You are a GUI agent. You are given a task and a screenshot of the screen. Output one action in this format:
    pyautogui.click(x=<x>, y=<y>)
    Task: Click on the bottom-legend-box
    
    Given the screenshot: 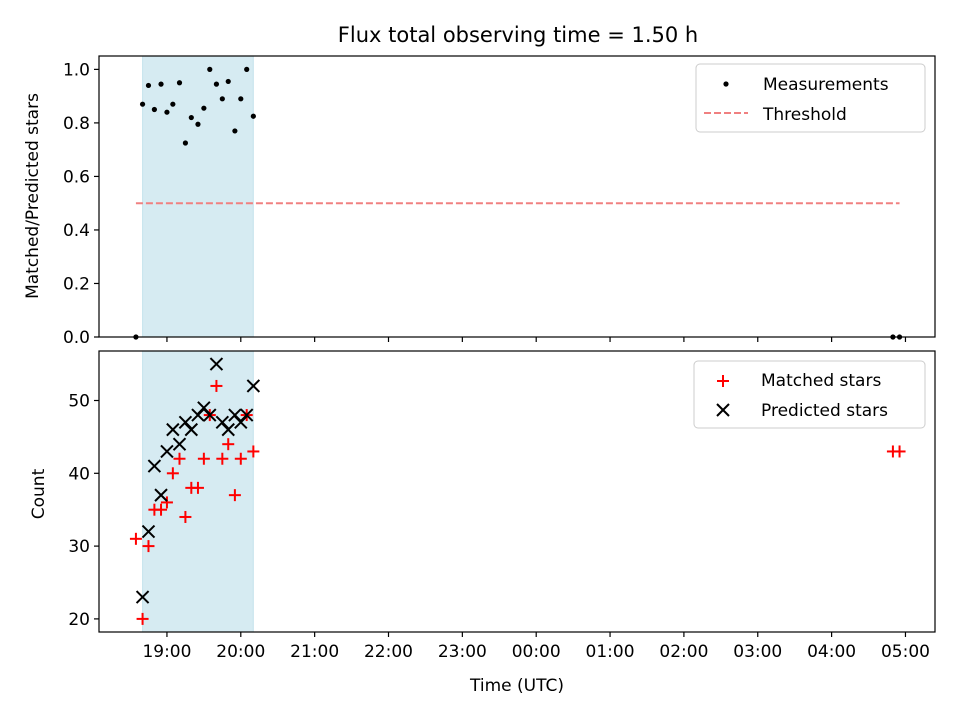 What is the action you would take?
    pyautogui.click(x=809, y=394)
    